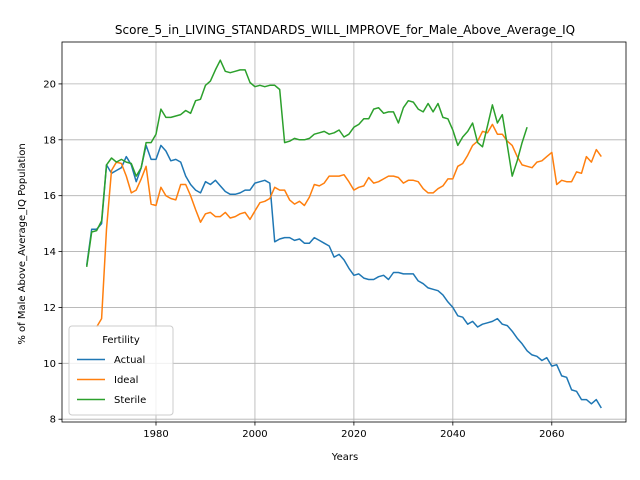 The height and width of the screenshot is (480, 640). Describe the element at coordinates (49, 364) in the screenshot. I see `y-tick-label: 10` at that location.